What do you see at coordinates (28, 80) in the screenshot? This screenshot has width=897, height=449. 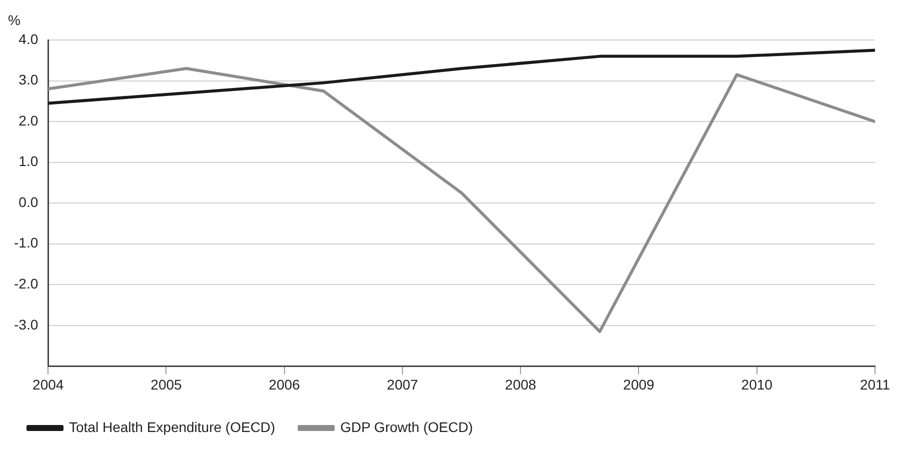 I see `y-tick-label: 3.0` at bounding box center [28, 80].